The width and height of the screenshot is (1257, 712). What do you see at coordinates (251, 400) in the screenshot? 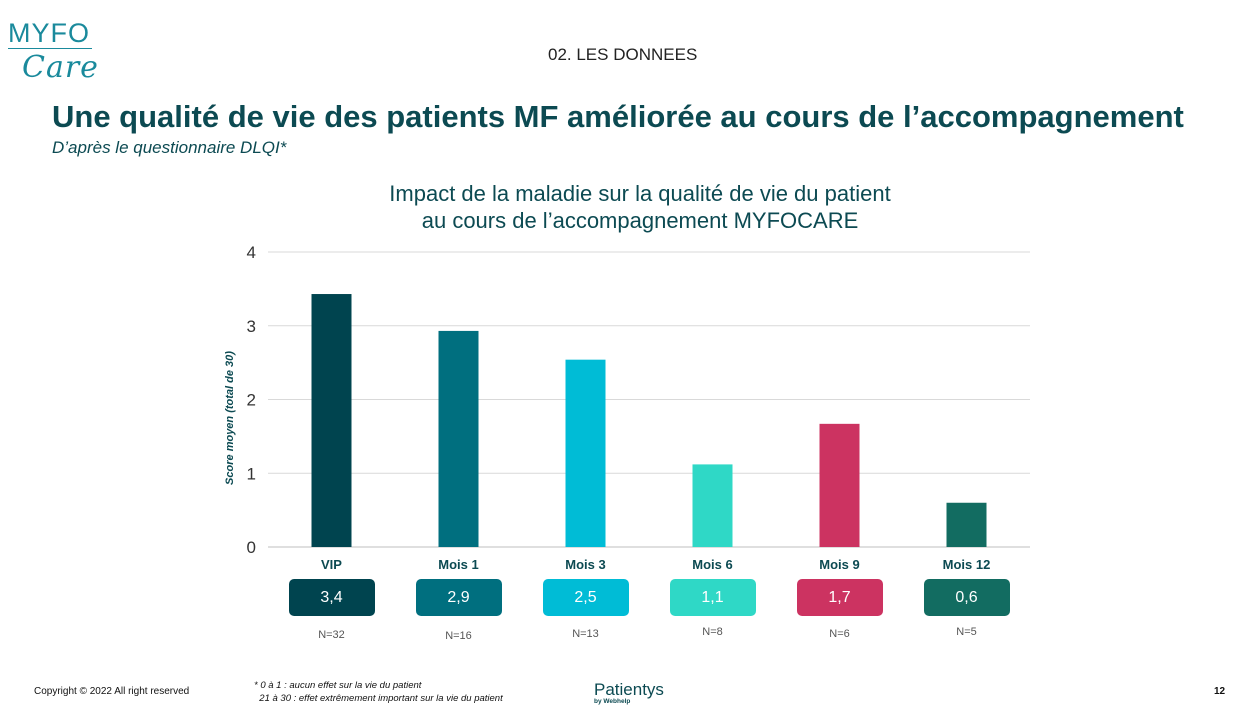
I see `y-tick-label: 2` at bounding box center [251, 400].